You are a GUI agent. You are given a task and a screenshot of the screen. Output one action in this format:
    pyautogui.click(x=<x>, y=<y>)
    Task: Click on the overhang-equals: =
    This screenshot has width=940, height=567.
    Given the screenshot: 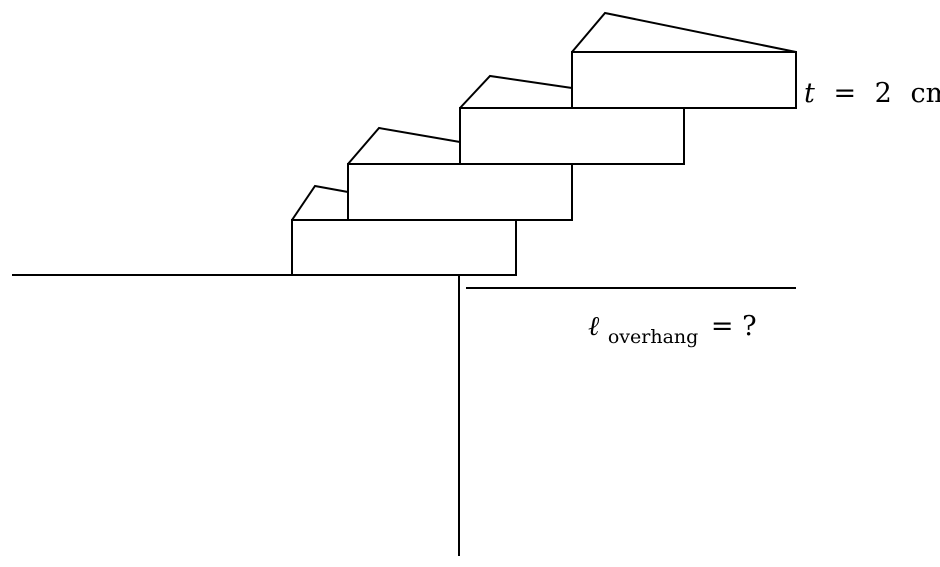 What is the action you would take?
    pyautogui.click(x=722, y=326)
    